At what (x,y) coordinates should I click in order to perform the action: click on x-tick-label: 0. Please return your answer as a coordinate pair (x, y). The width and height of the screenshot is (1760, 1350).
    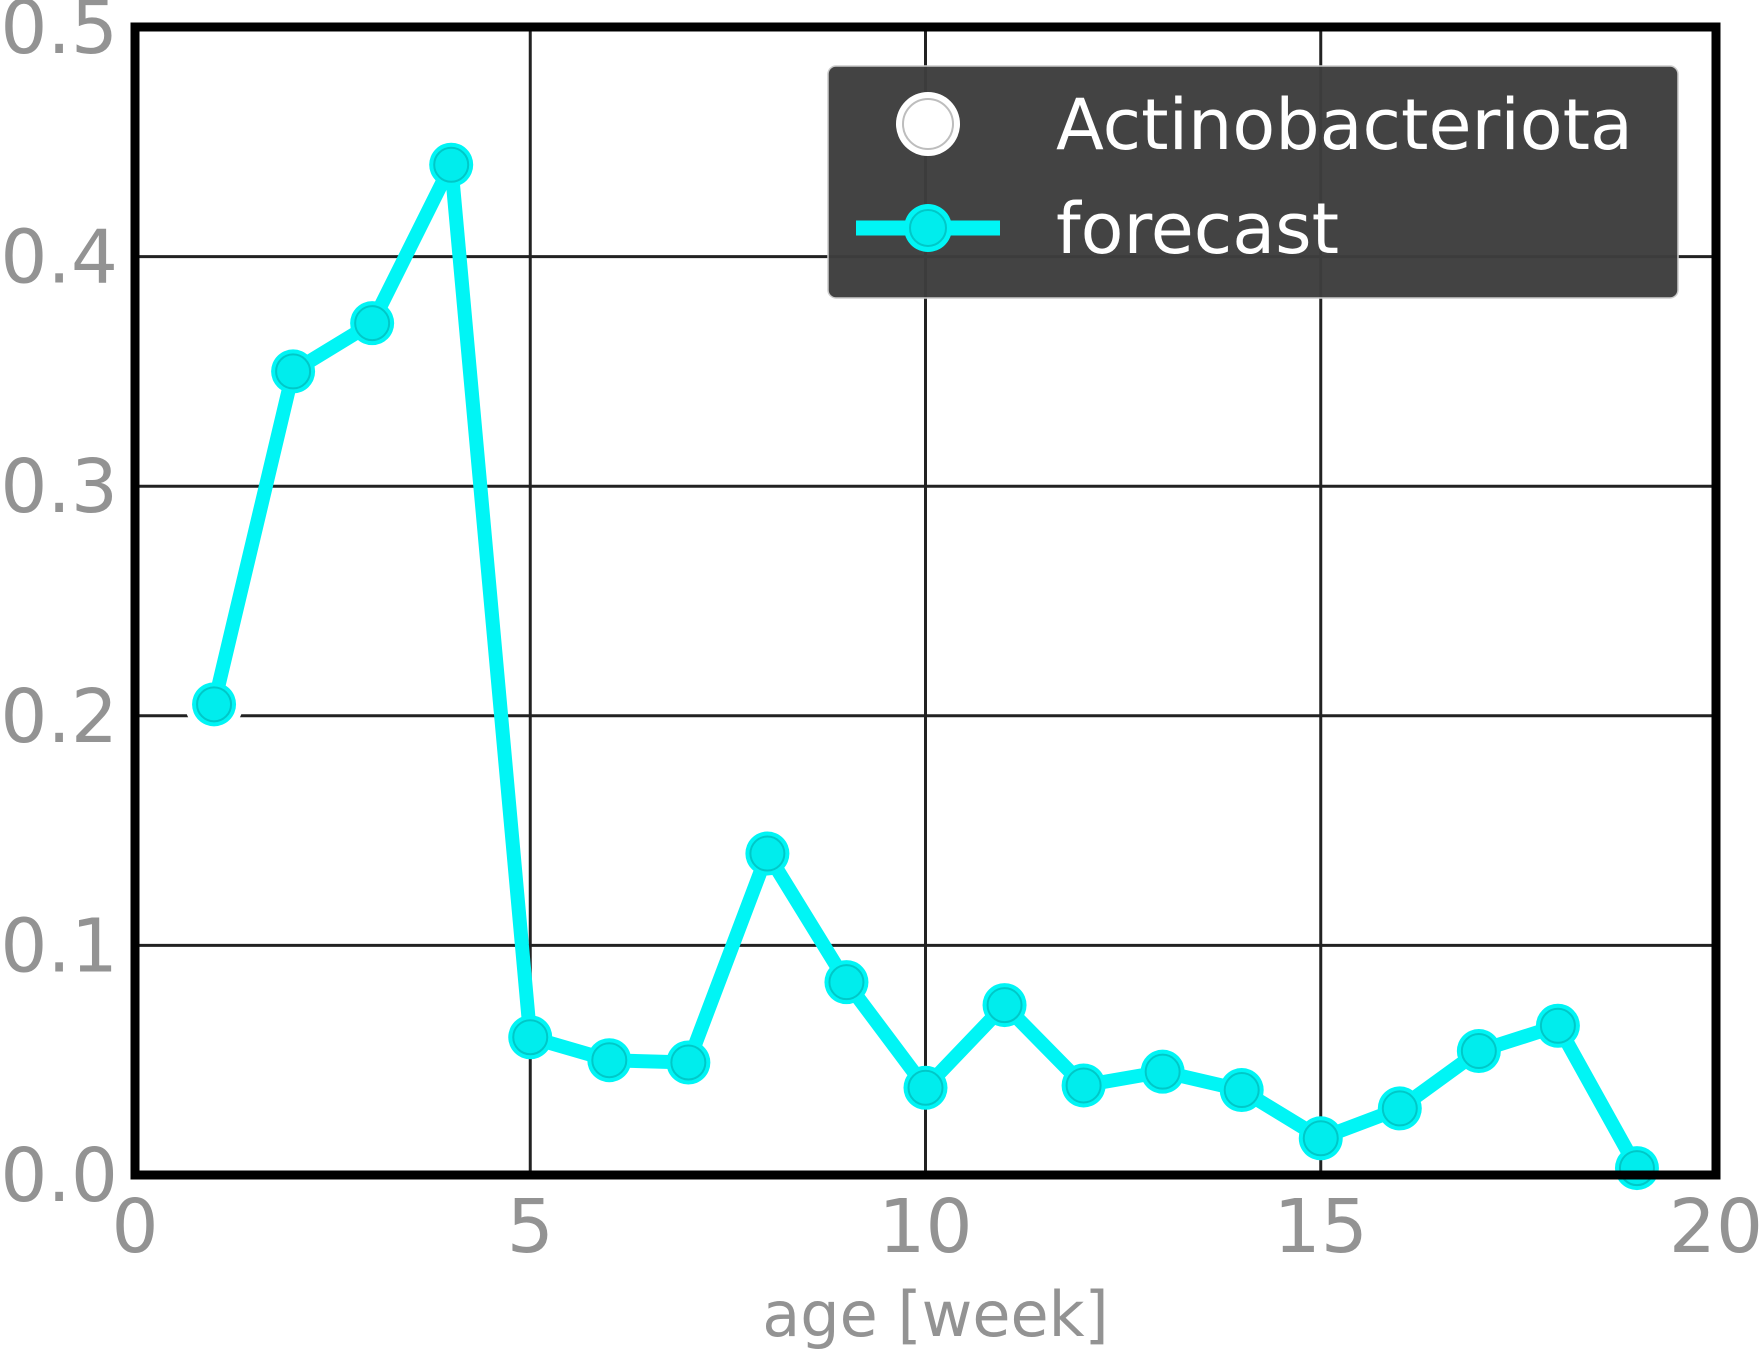
    Looking at the image, I should click on (134, 1227).